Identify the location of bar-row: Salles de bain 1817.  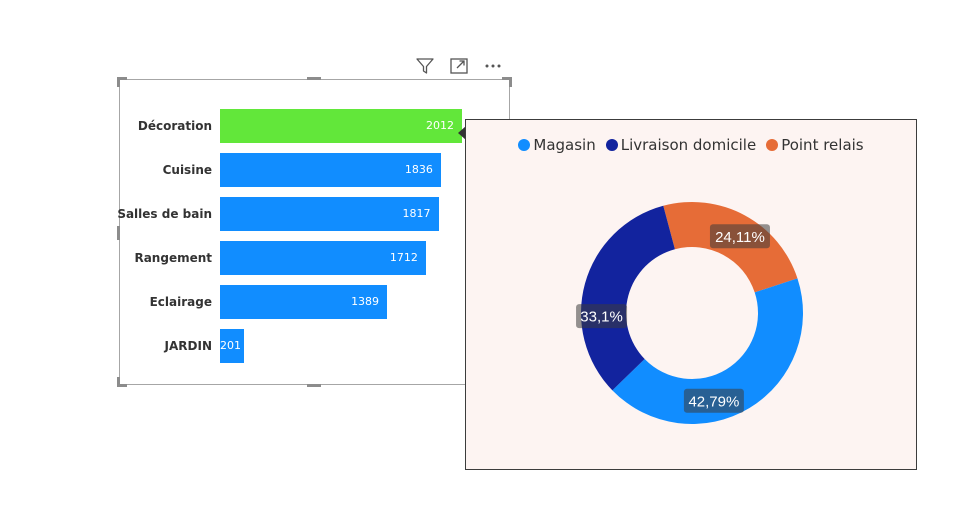
(314, 214).